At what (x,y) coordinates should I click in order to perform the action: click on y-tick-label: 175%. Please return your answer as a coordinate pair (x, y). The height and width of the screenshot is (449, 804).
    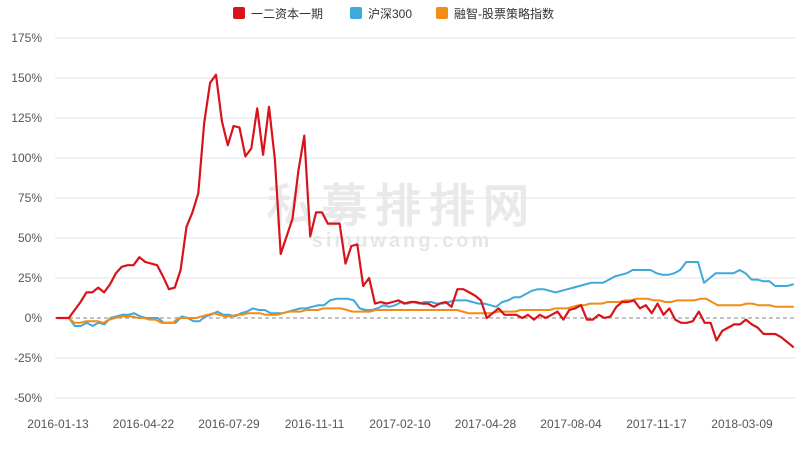
    Looking at the image, I should click on (26, 38).